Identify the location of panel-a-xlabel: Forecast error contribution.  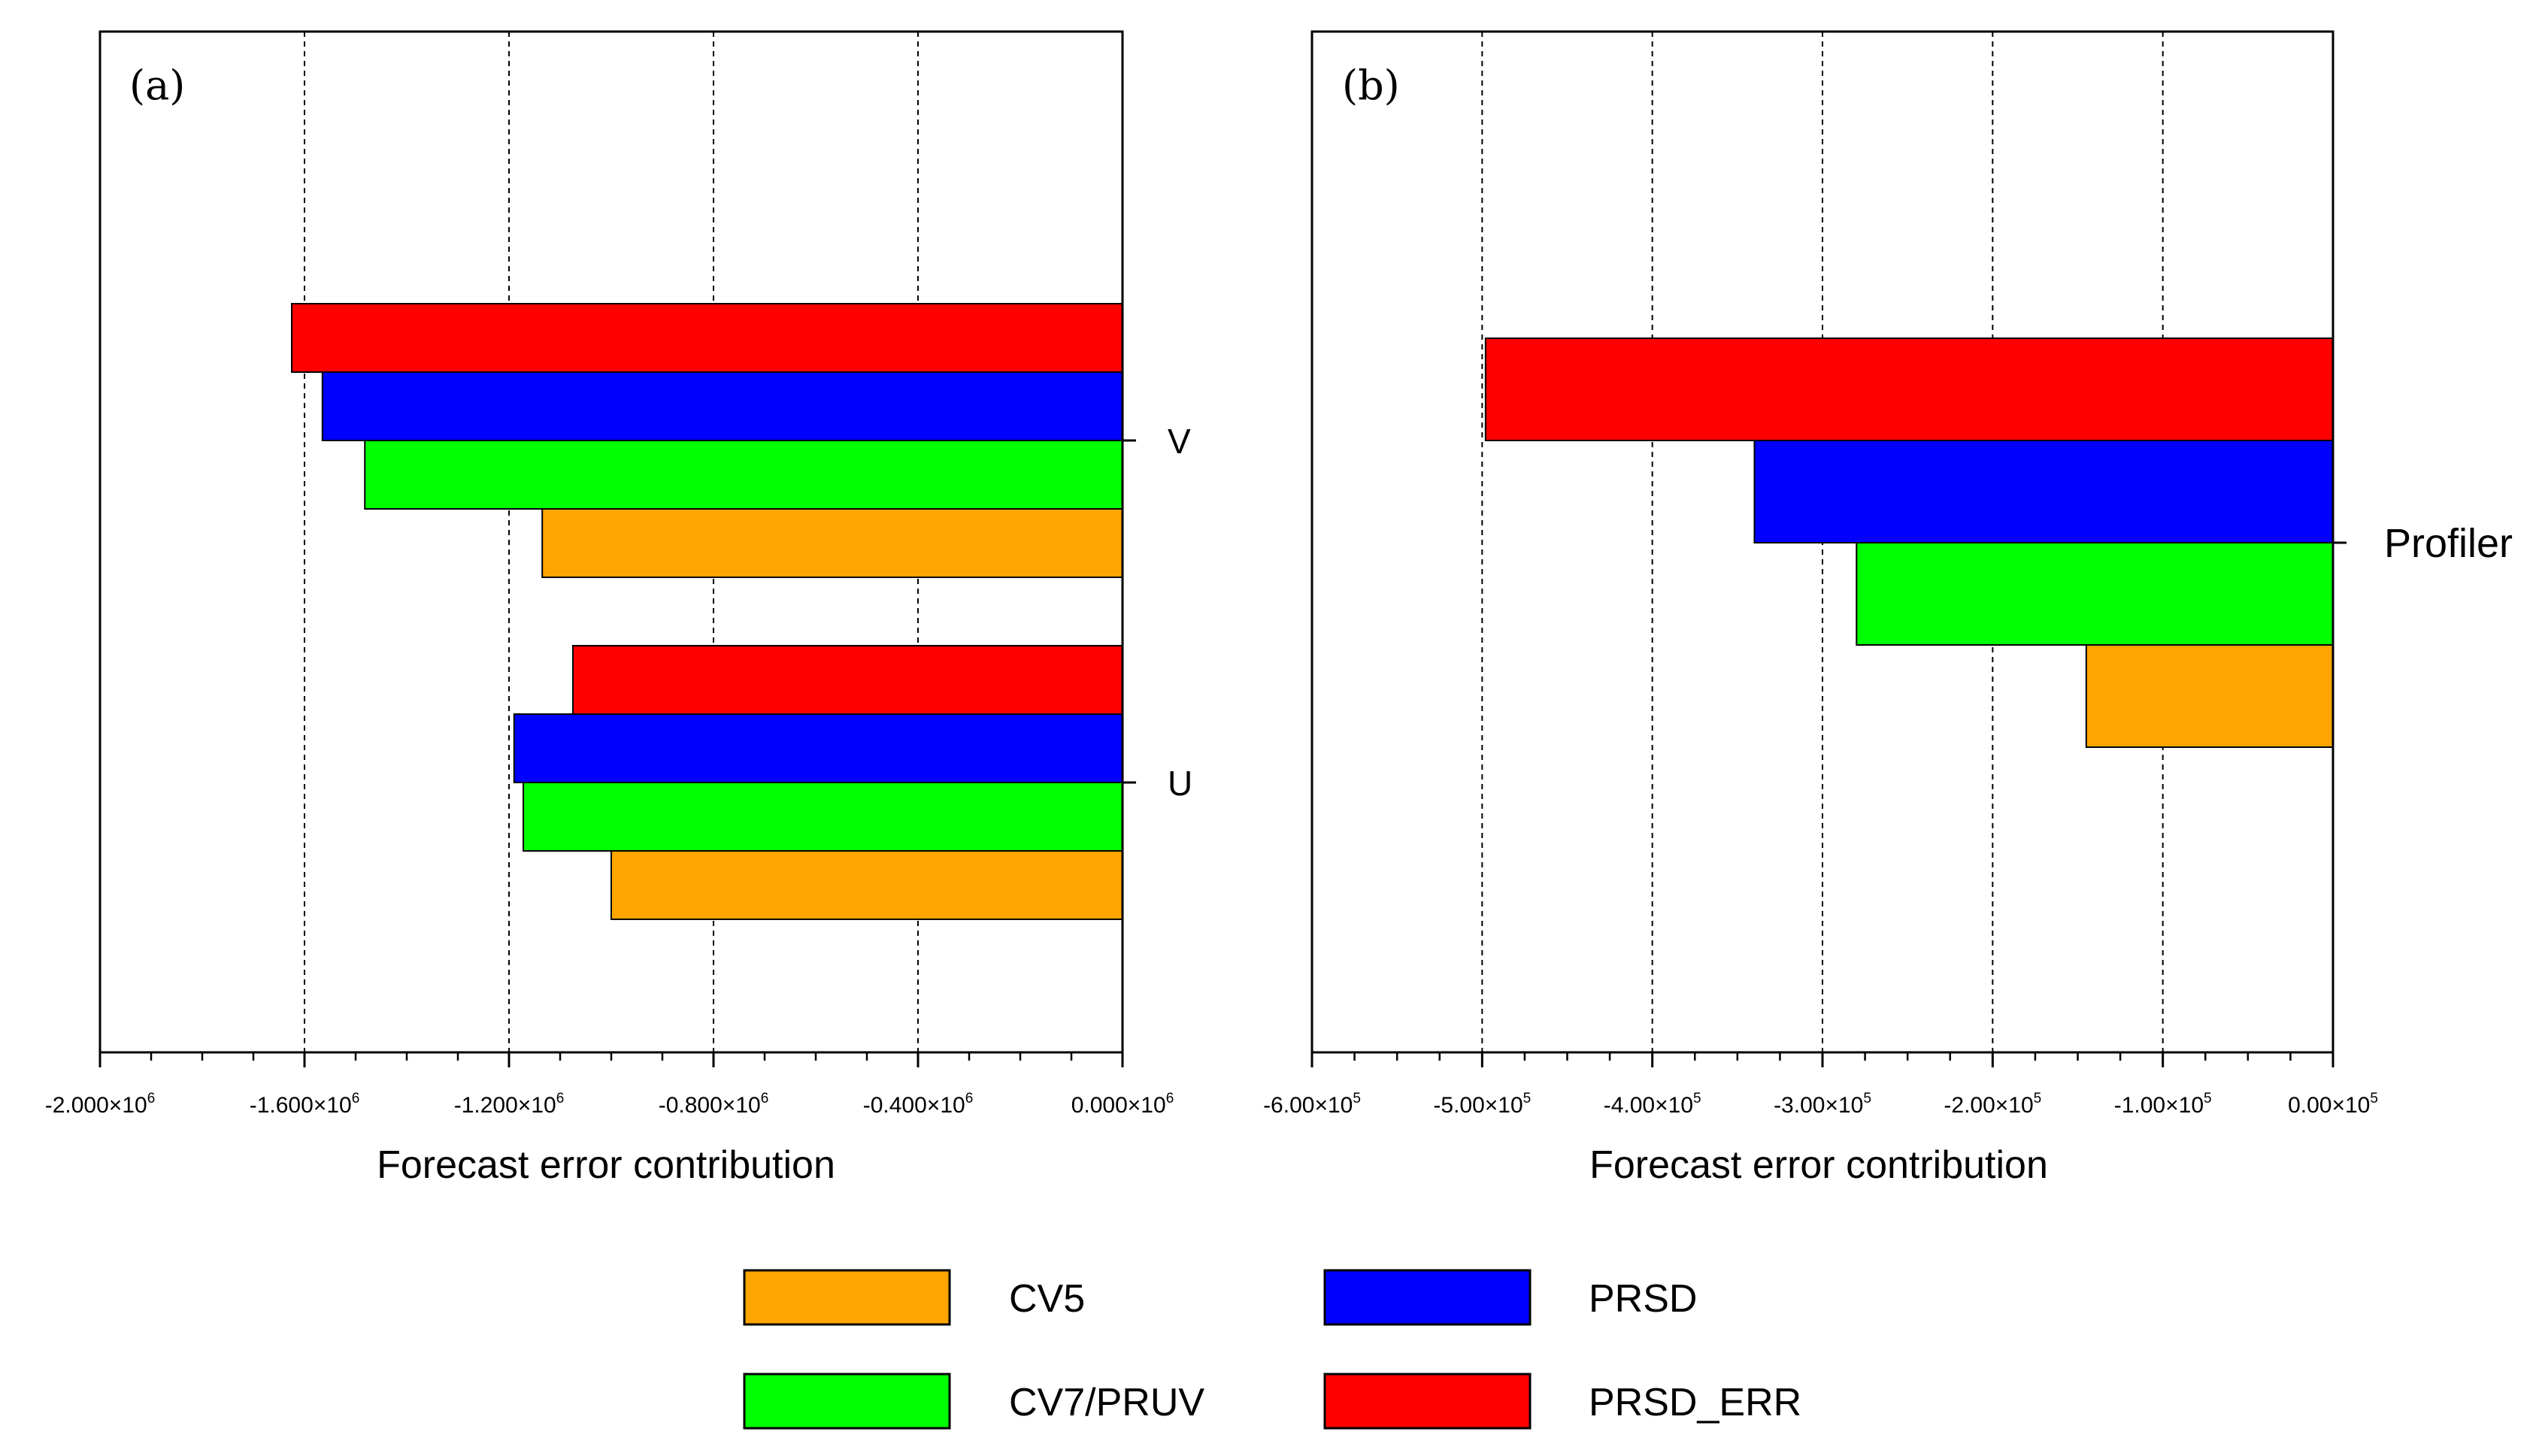
(606, 1165).